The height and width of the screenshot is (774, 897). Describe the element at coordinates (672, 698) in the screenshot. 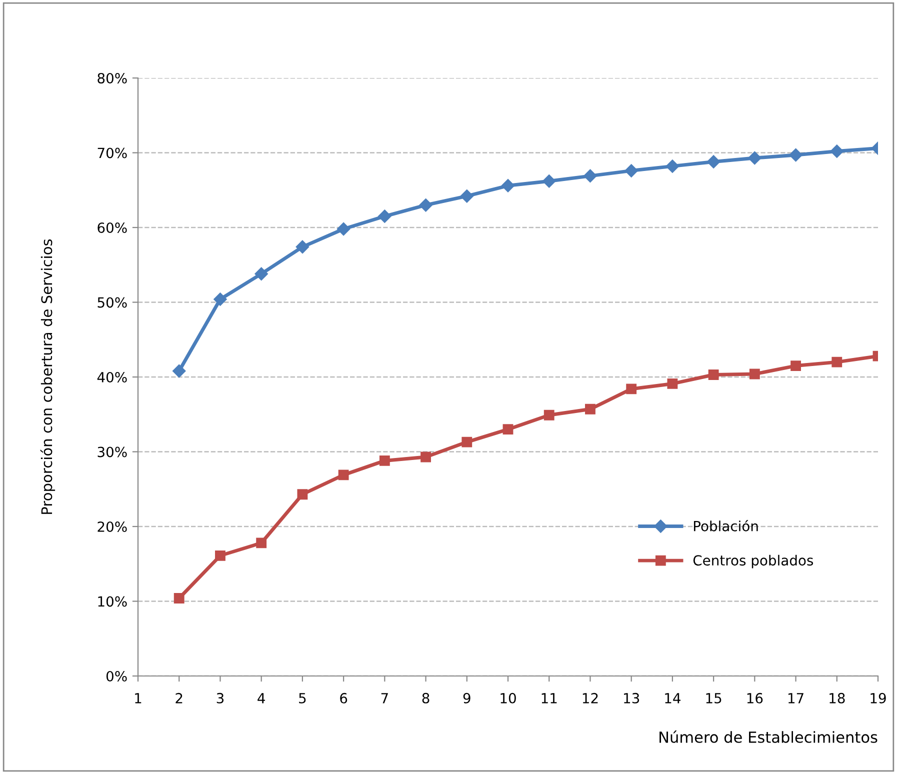

I see `x-tick-label: 14` at that location.